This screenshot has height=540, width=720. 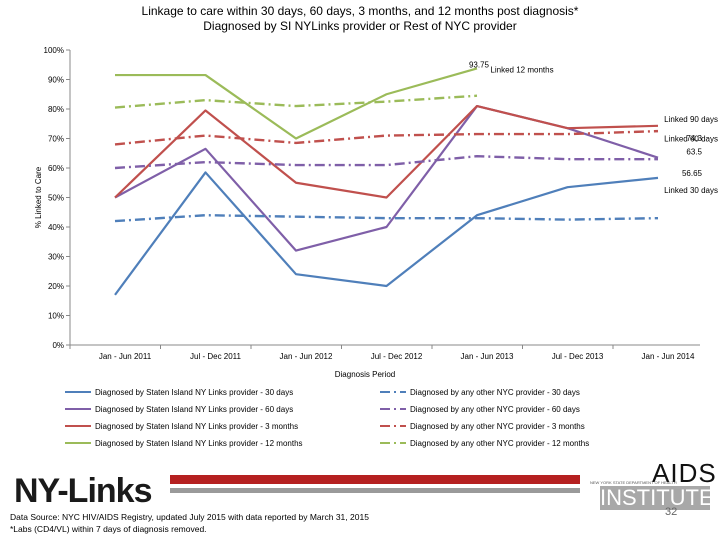 What do you see at coordinates (691, 190) in the screenshot?
I see `data-annotation: Linked 30 days` at bounding box center [691, 190].